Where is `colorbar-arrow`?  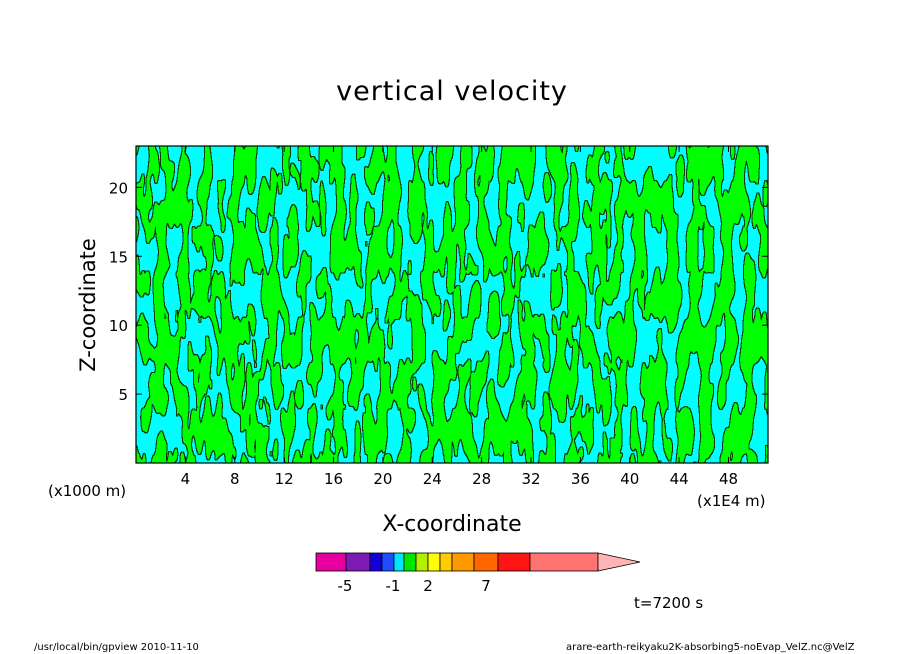
colorbar-arrow is located at coordinates (619, 562).